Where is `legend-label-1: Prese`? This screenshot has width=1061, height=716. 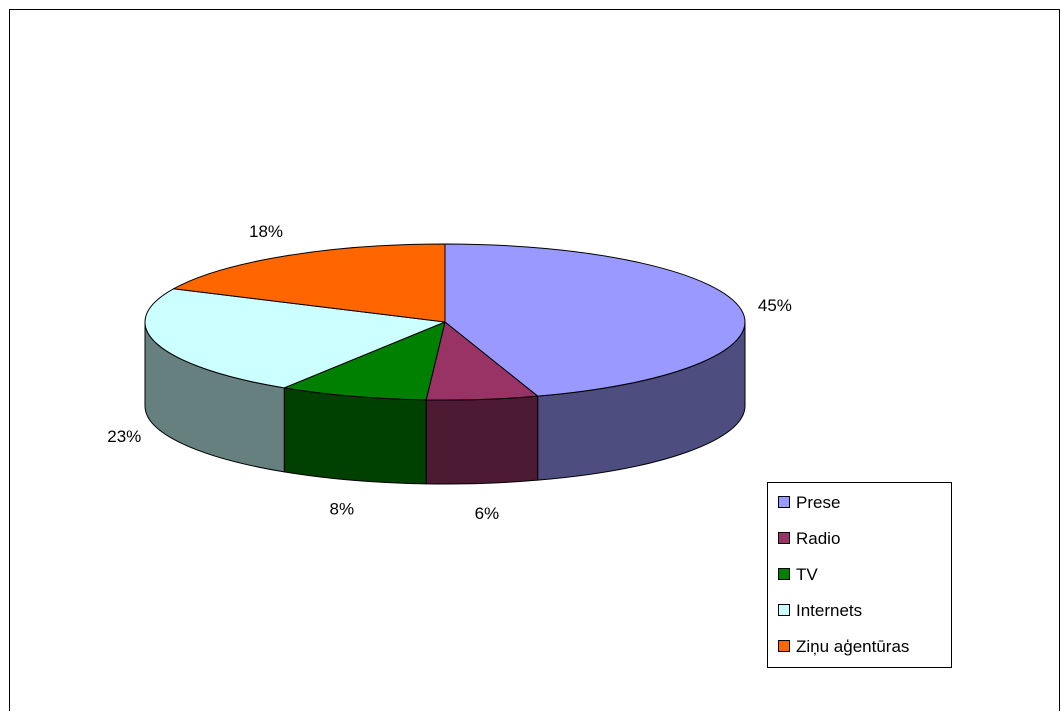 legend-label-1: Prese is located at coordinates (818, 502).